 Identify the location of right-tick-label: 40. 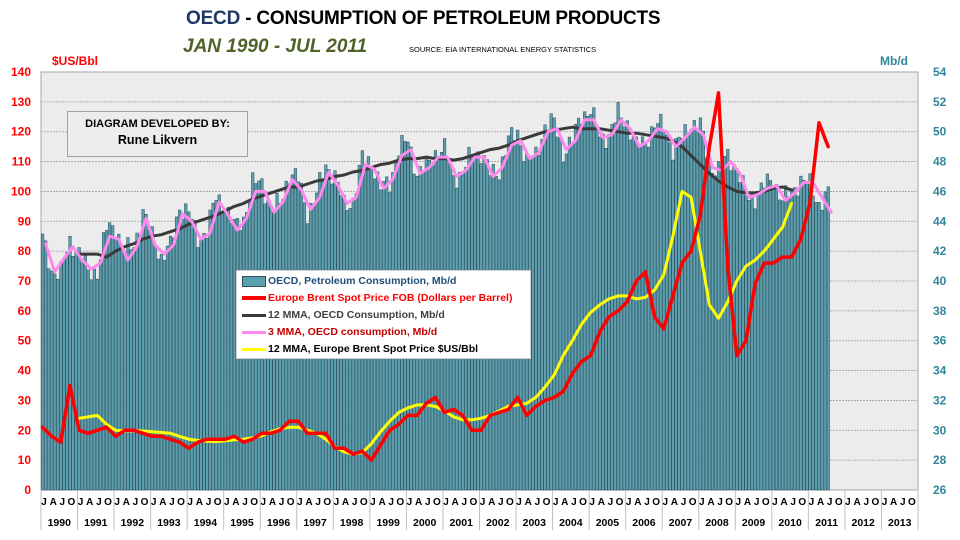
(940, 281).